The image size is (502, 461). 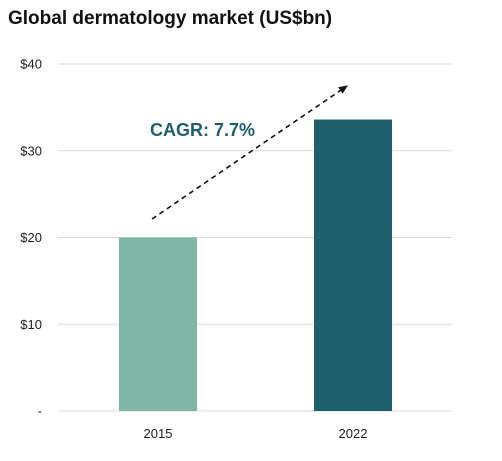 What do you see at coordinates (158, 433) in the screenshot?
I see `x-tick-label: 2015` at bounding box center [158, 433].